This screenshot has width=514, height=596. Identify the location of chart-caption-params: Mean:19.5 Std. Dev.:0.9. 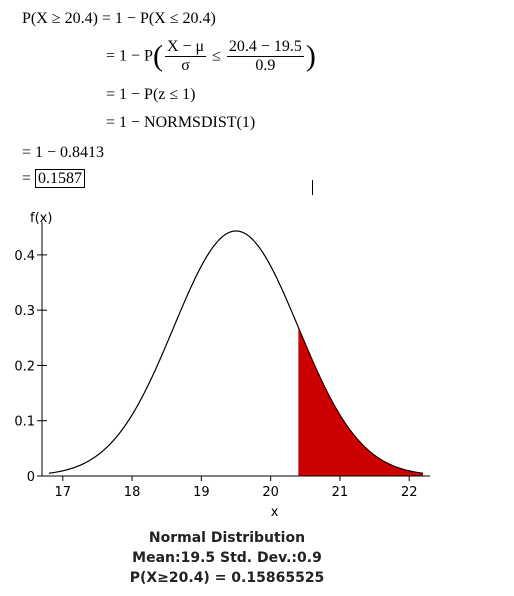
(227, 558).